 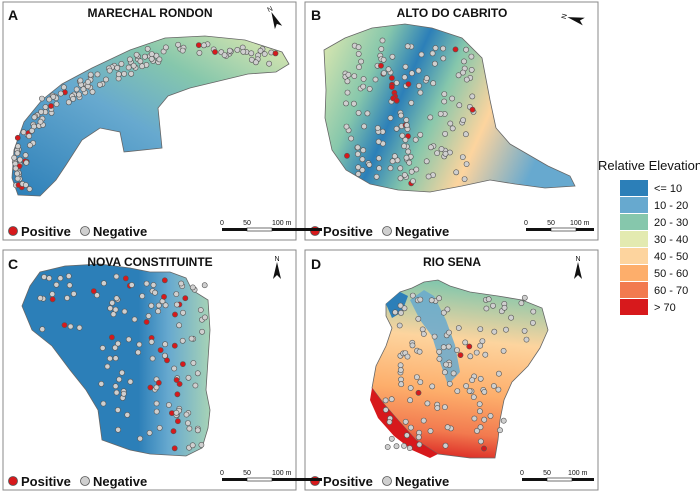 I want to click on elevation-class-label: 50 - 60, so click(x=671, y=274).